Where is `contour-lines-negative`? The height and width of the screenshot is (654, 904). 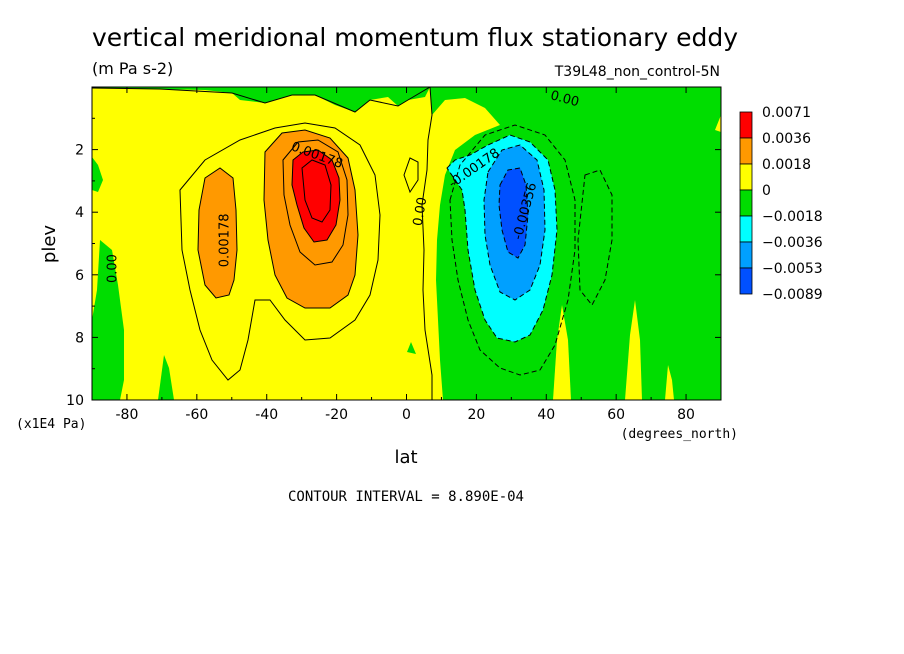
contour-lines-negative is located at coordinates (529, 250).